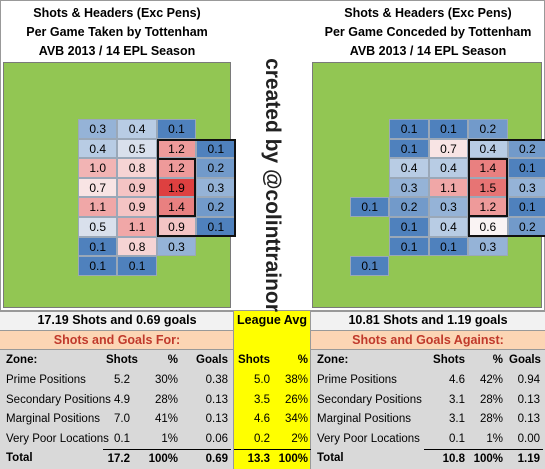 Image resolution: width=545 pixels, height=469 pixels. Describe the element at coordinates (262, 380) in the screenshot. I see `table-cell: 5.0` at that location.